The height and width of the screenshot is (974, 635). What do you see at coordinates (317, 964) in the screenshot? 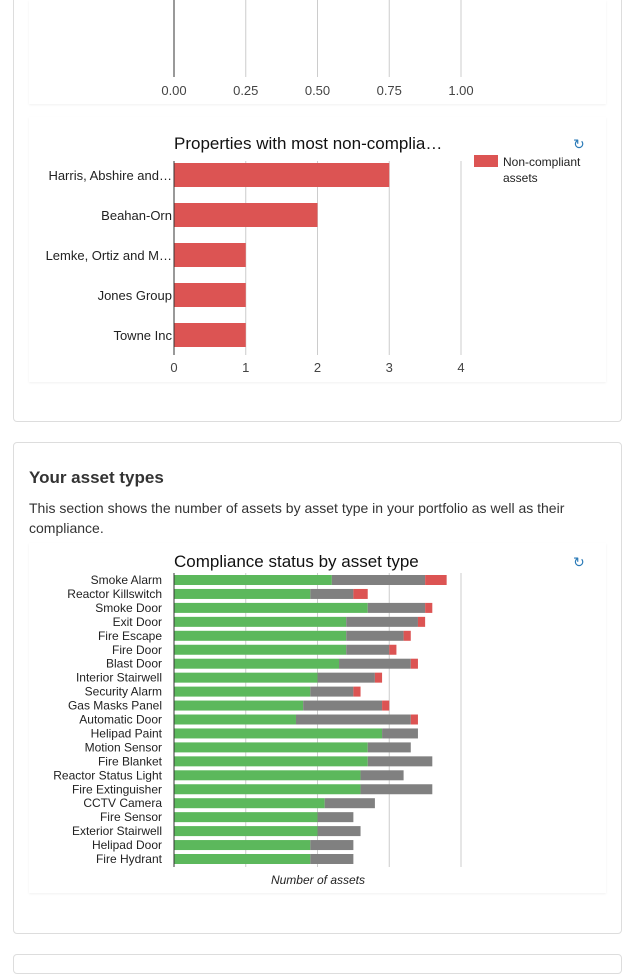
I see `next-panel` at bounding box center [317, 964].